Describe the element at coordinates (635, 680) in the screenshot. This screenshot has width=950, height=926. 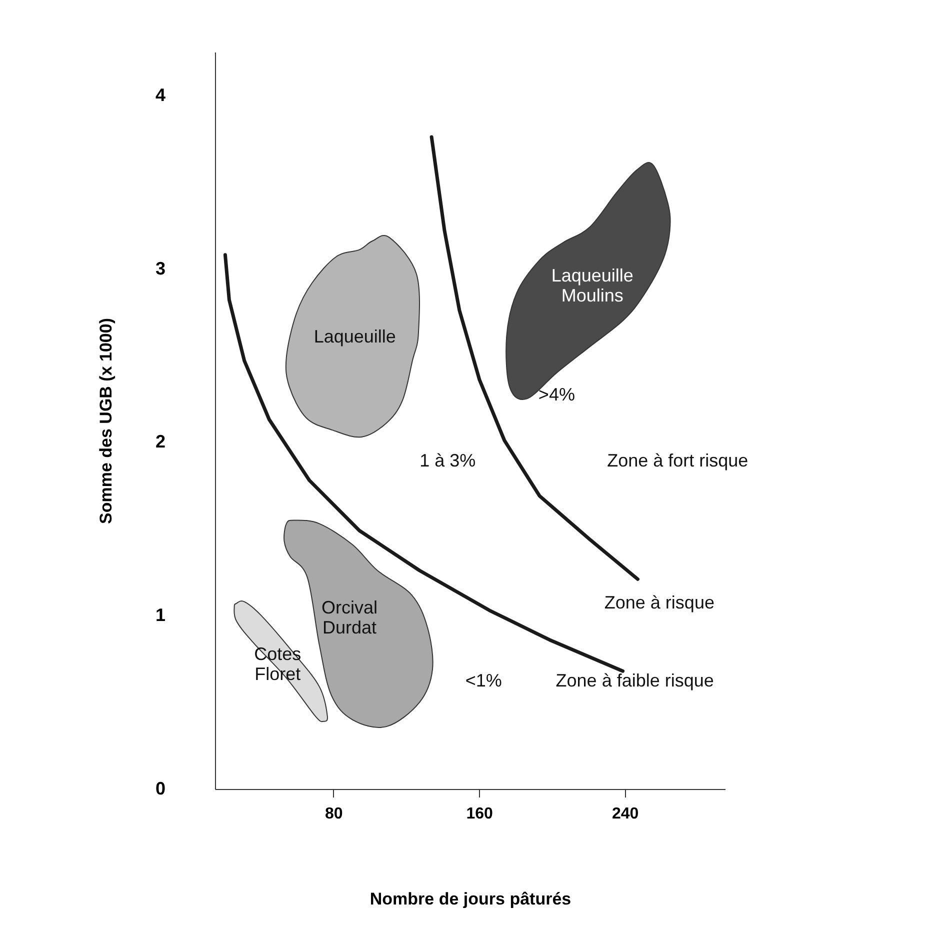
I see `annotation: Zone à faible risque` at that location.